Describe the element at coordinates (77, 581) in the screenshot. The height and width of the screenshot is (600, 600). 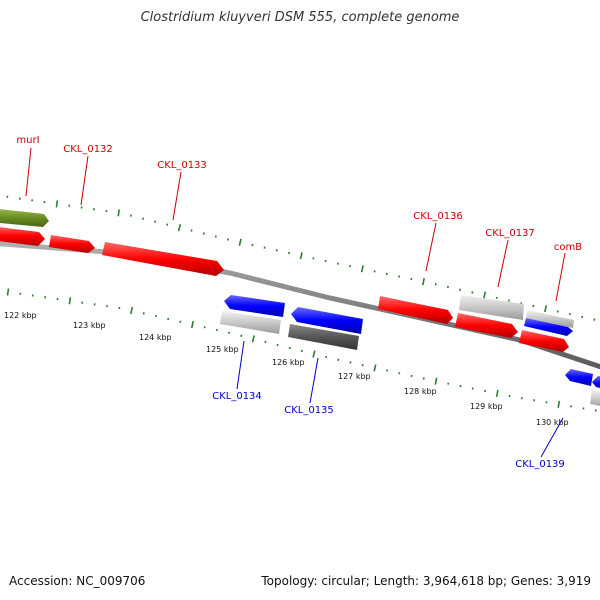
I see `accession-text: Accession: NC_009706` at that location.